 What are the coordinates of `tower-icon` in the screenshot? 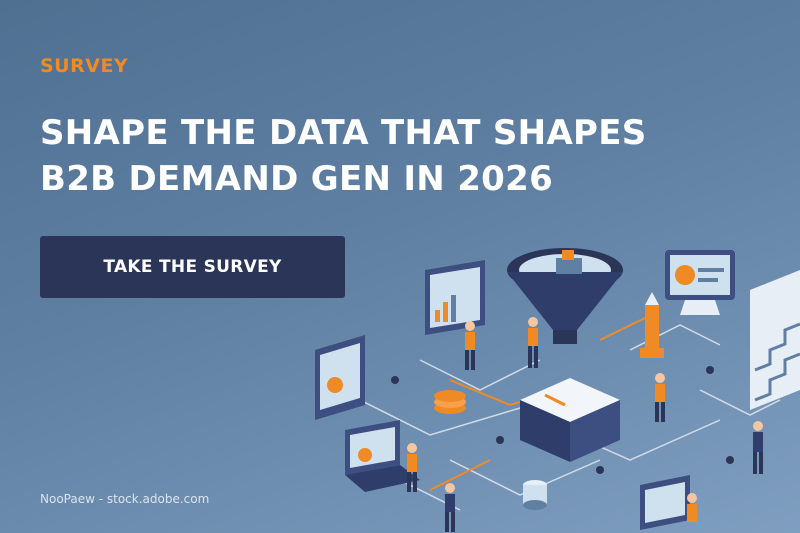 It's located at (652, 325).